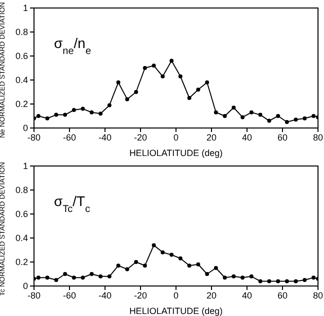 This screenshot has height=316, width=324. Describe the element at coordinates (176, 263) in the screenshot. I see `line-series` at that location.